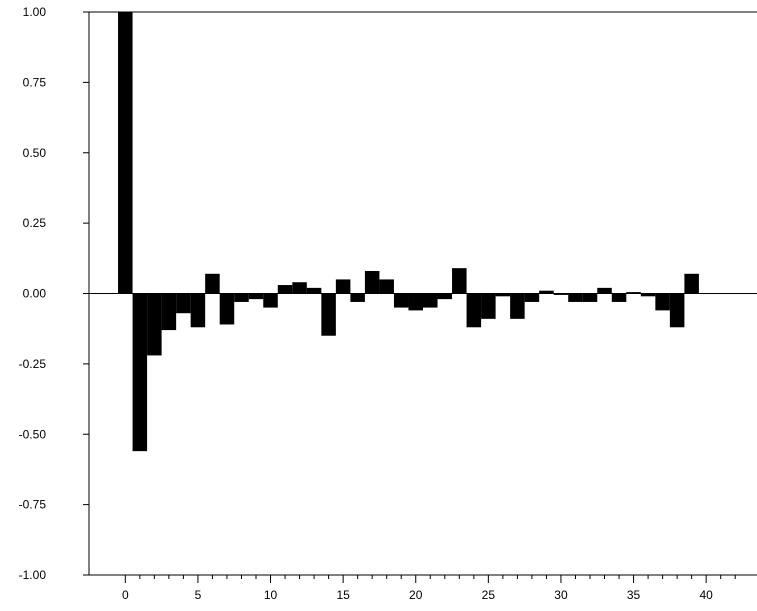  Describe the element at coordinates (33, 434) in the screenshot. I see `y-tick-label: -0.50` at that location.